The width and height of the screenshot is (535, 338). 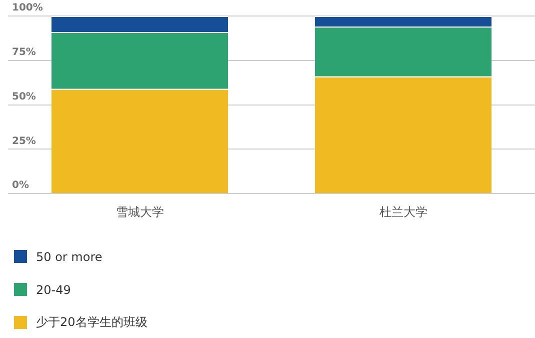 I want to click on y-tick-label: 75%, so click(x=24, y=52).